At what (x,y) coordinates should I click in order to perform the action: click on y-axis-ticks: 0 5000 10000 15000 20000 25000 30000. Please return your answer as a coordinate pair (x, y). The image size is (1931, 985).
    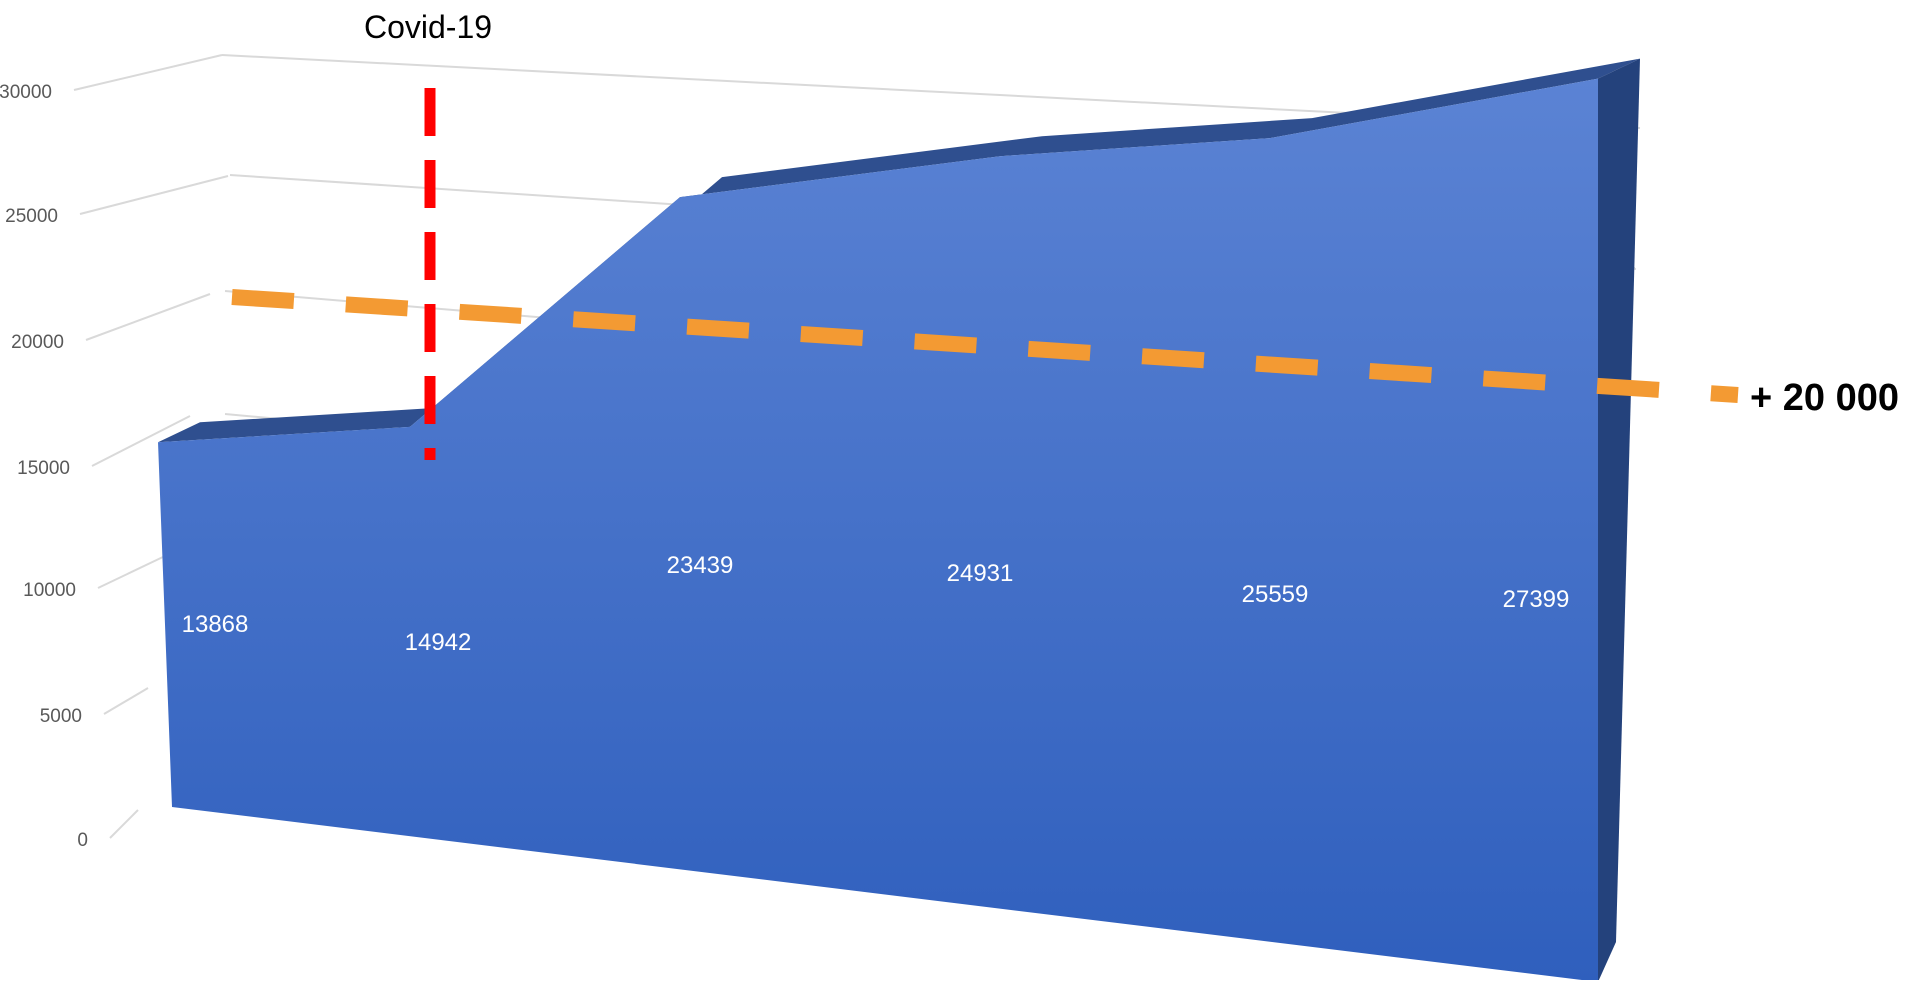
    Looking at the image, I should click on (44, 466).